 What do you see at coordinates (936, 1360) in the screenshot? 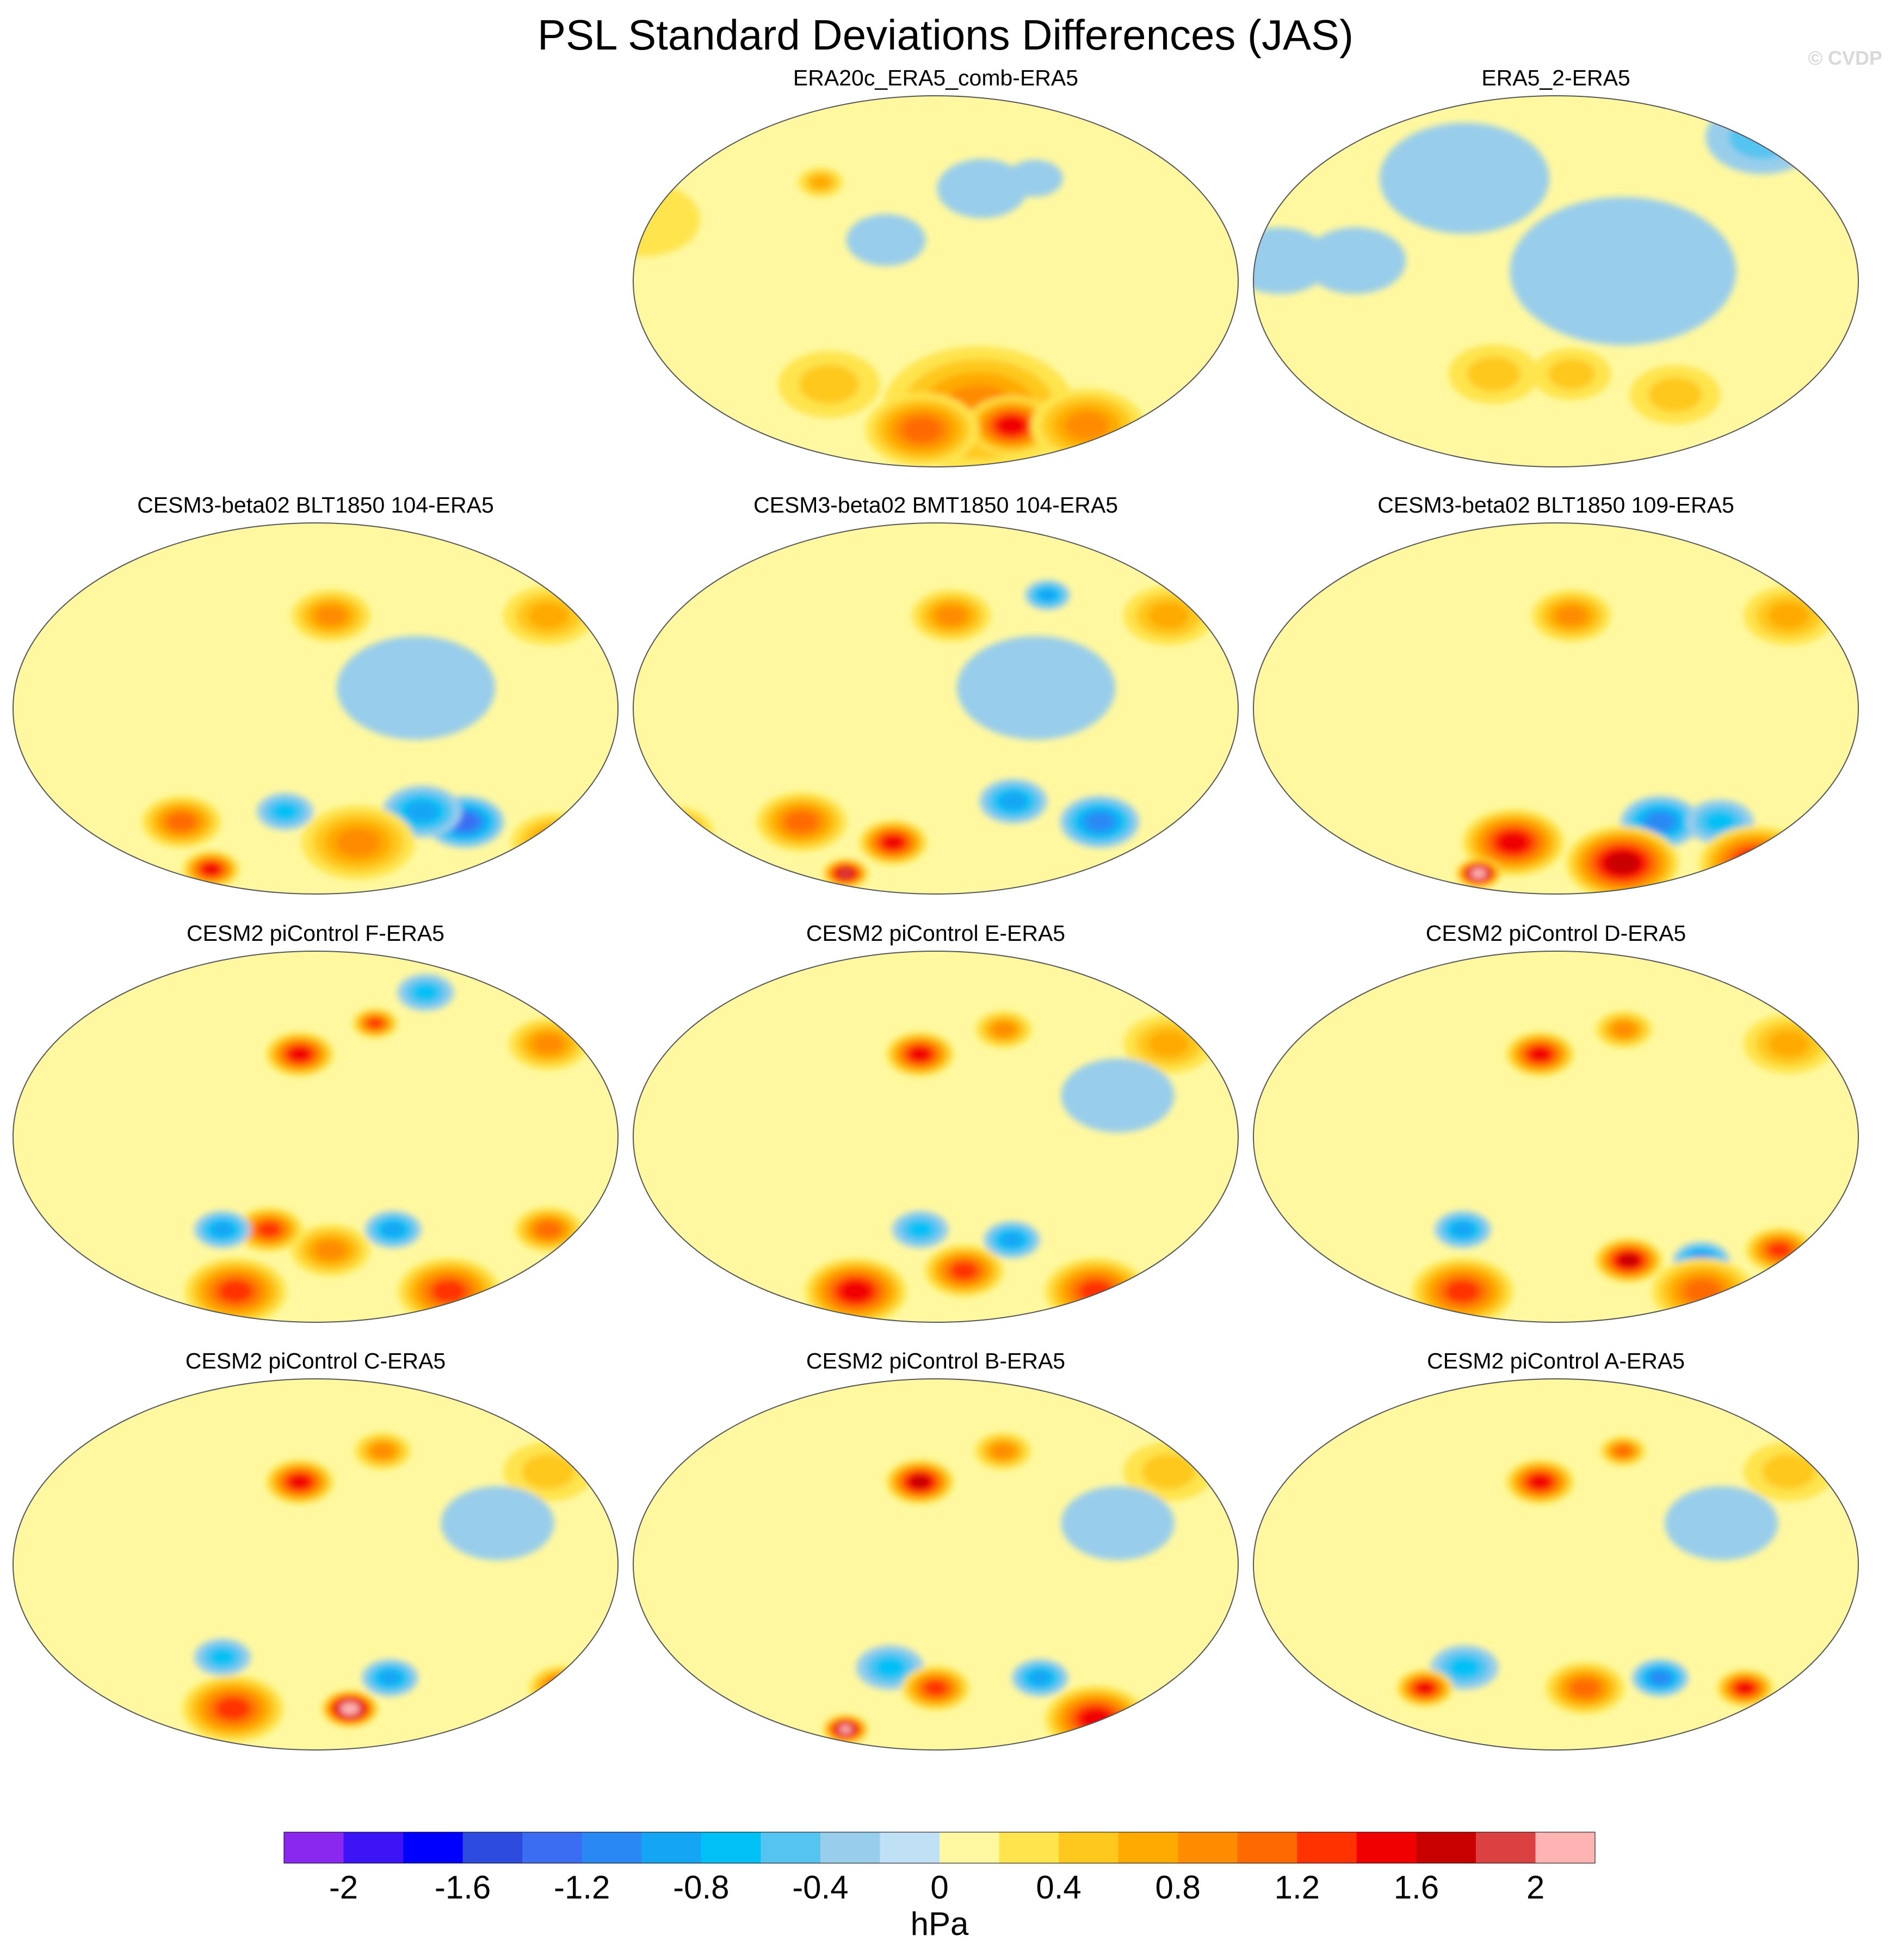
I see `panel-title: CESM2 piControl B-ERA5` at bounding box center [936, 1360].